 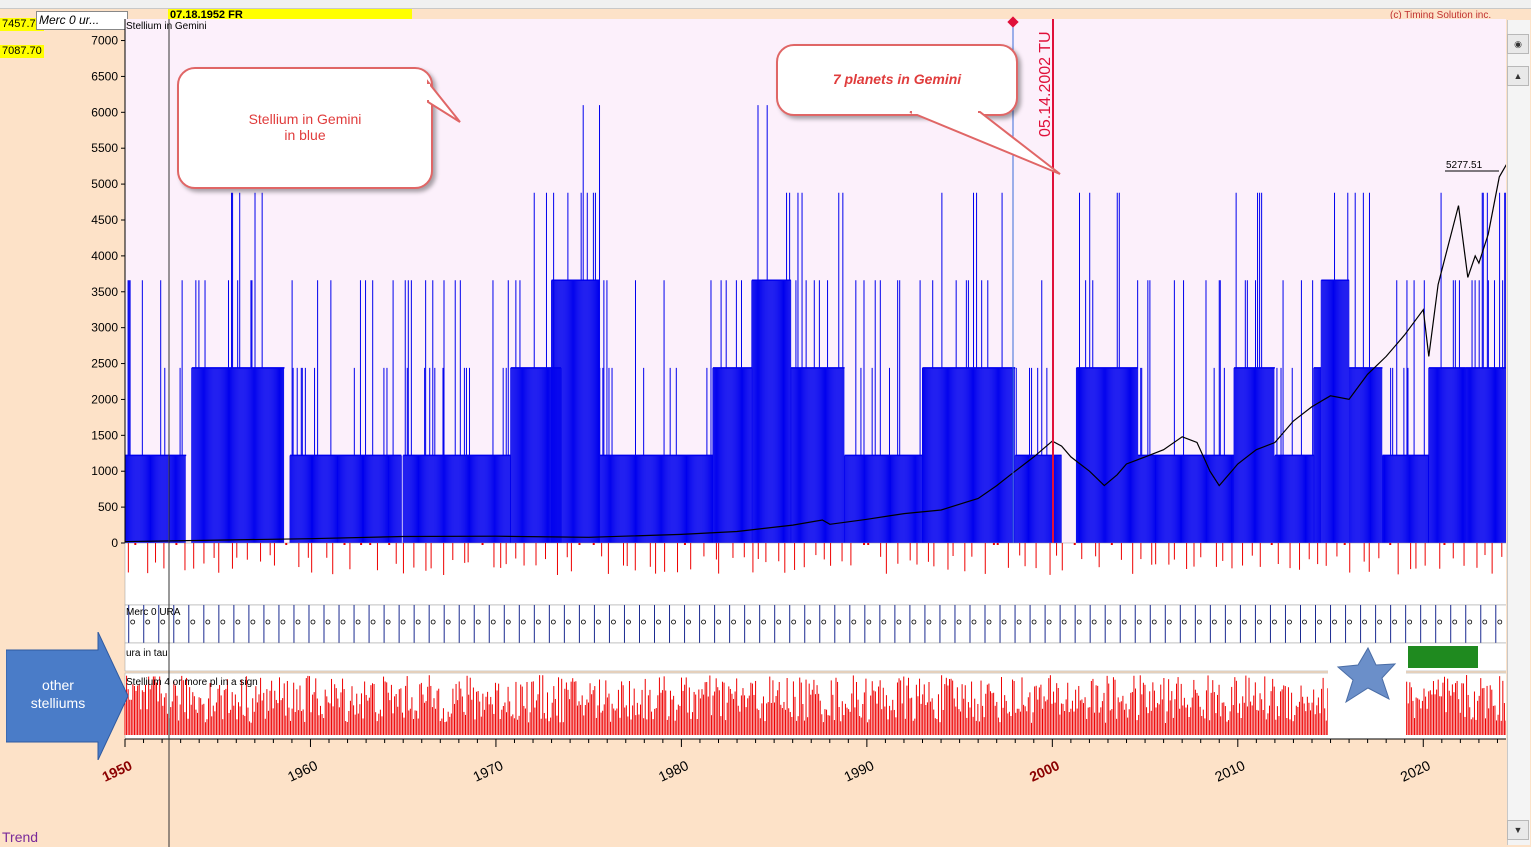 I want to click on y-tick-label: 1000, so click(x=104, y=471).